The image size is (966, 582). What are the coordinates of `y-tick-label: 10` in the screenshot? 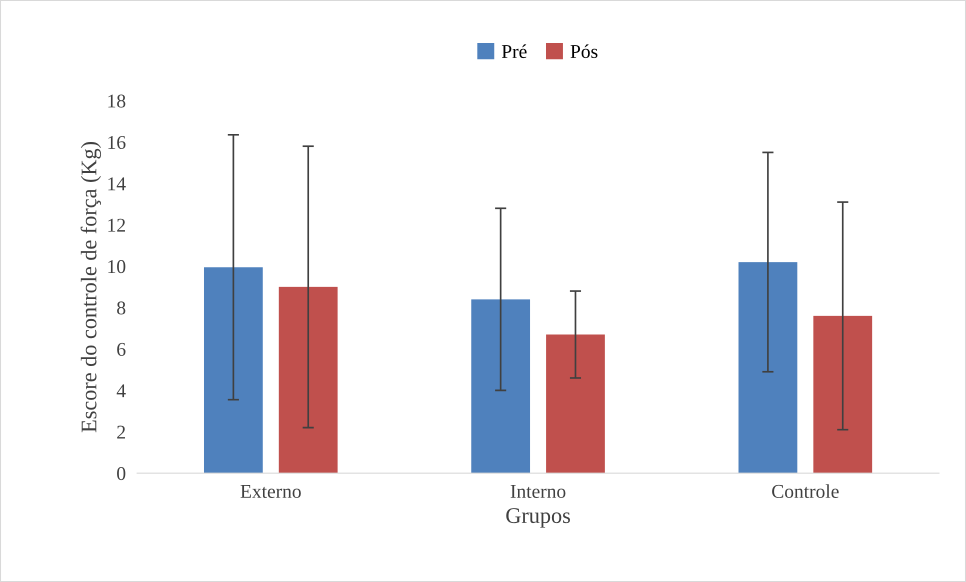 It's located at (117, 267).